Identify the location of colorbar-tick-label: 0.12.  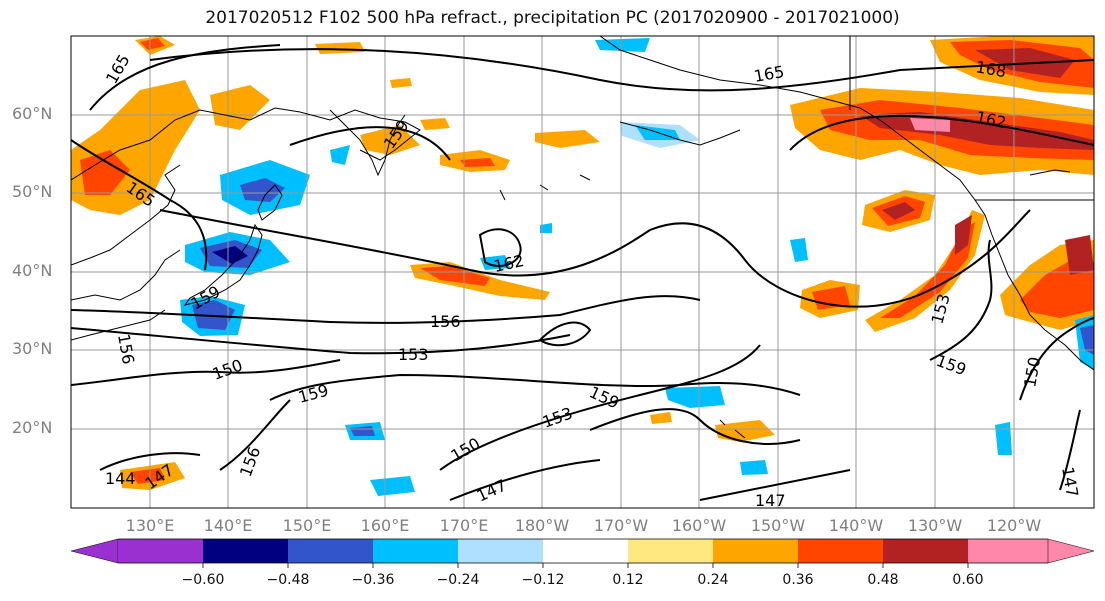
(628, 580).